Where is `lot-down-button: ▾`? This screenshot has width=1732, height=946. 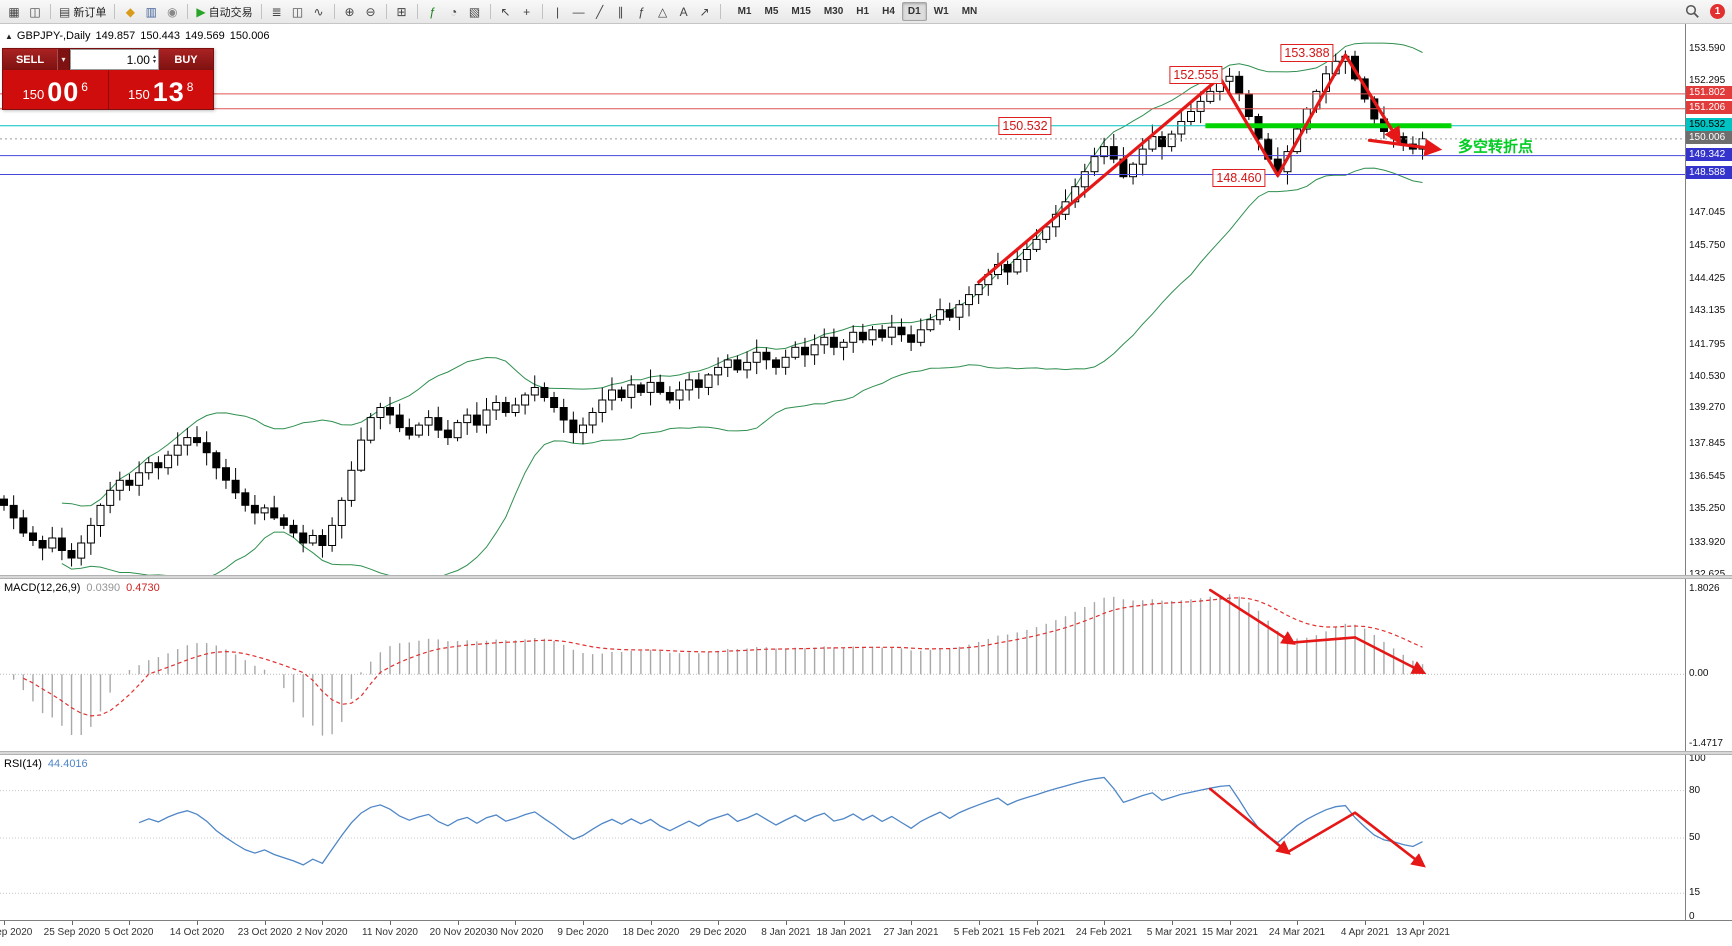 lot-down-button: ▾ is located at coordinates (154, 61).